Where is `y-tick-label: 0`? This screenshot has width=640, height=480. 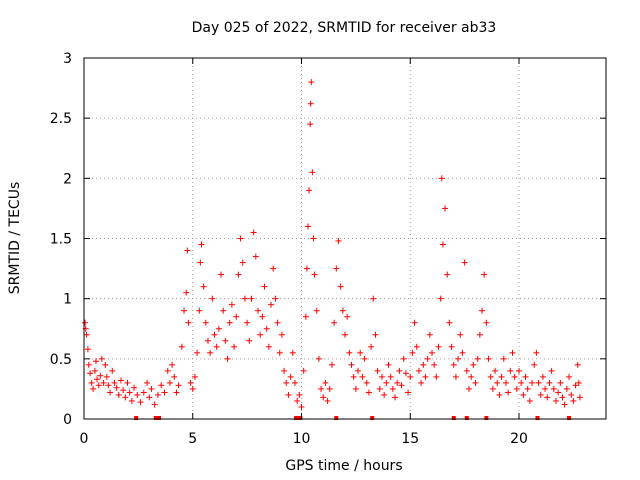 y-tick-label: 0 is located at coordinates (67, 420).